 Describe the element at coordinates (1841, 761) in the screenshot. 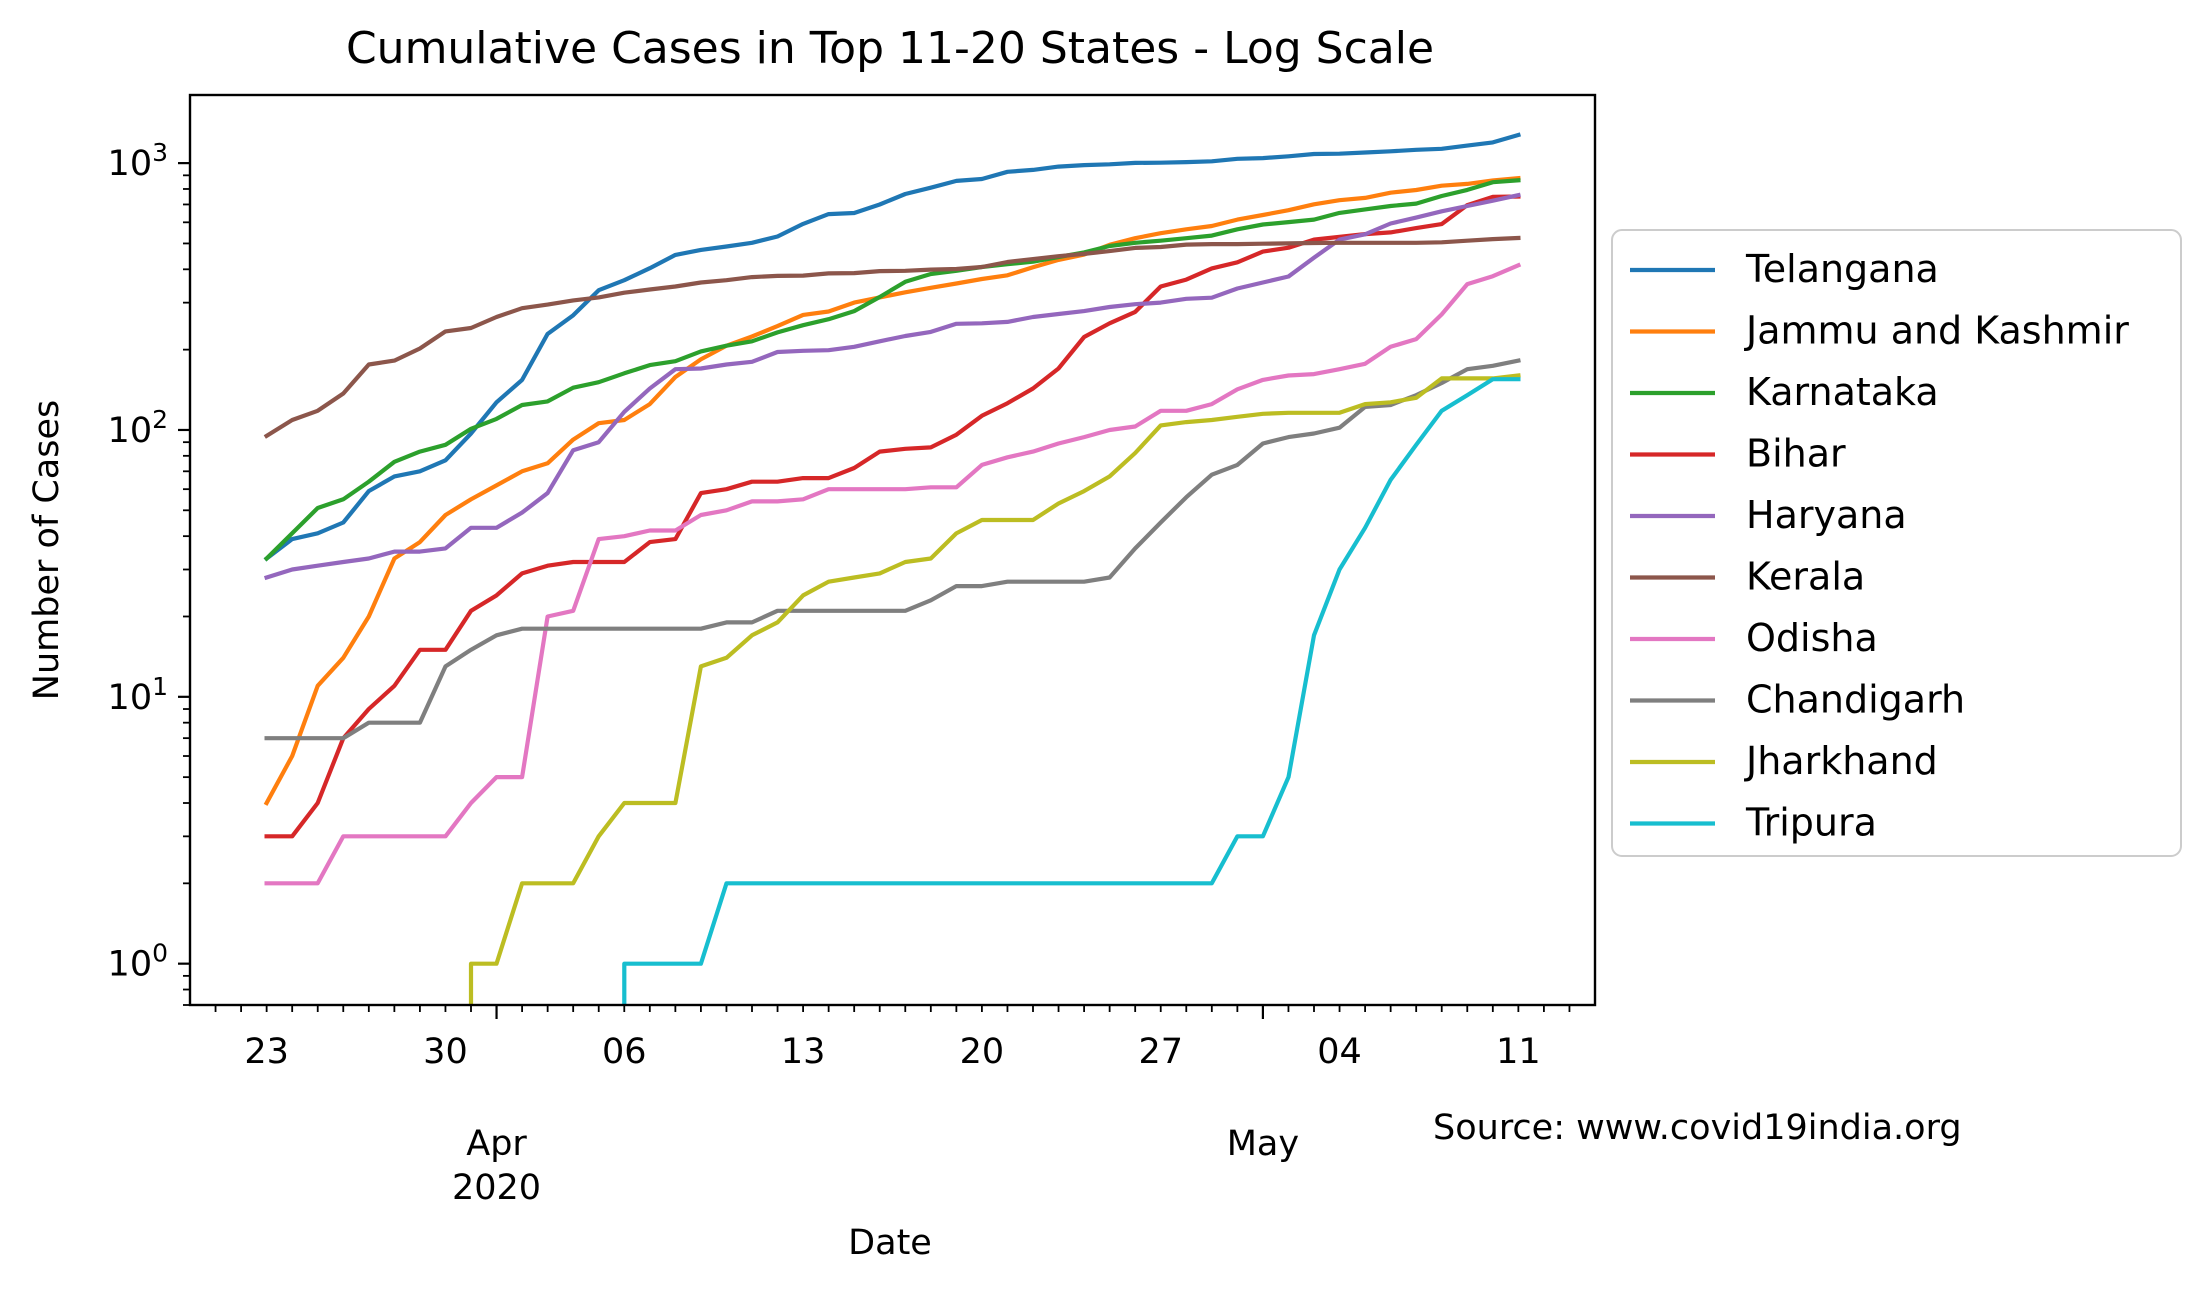

I see `legend-label: Jharkhand` at that location.